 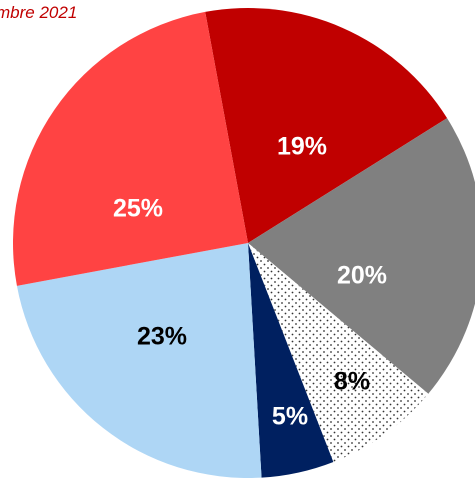 What do you see at coordinates (138, 209) in the screenshot?
I see `data-label: 25%` at bounding box center [138, 209].